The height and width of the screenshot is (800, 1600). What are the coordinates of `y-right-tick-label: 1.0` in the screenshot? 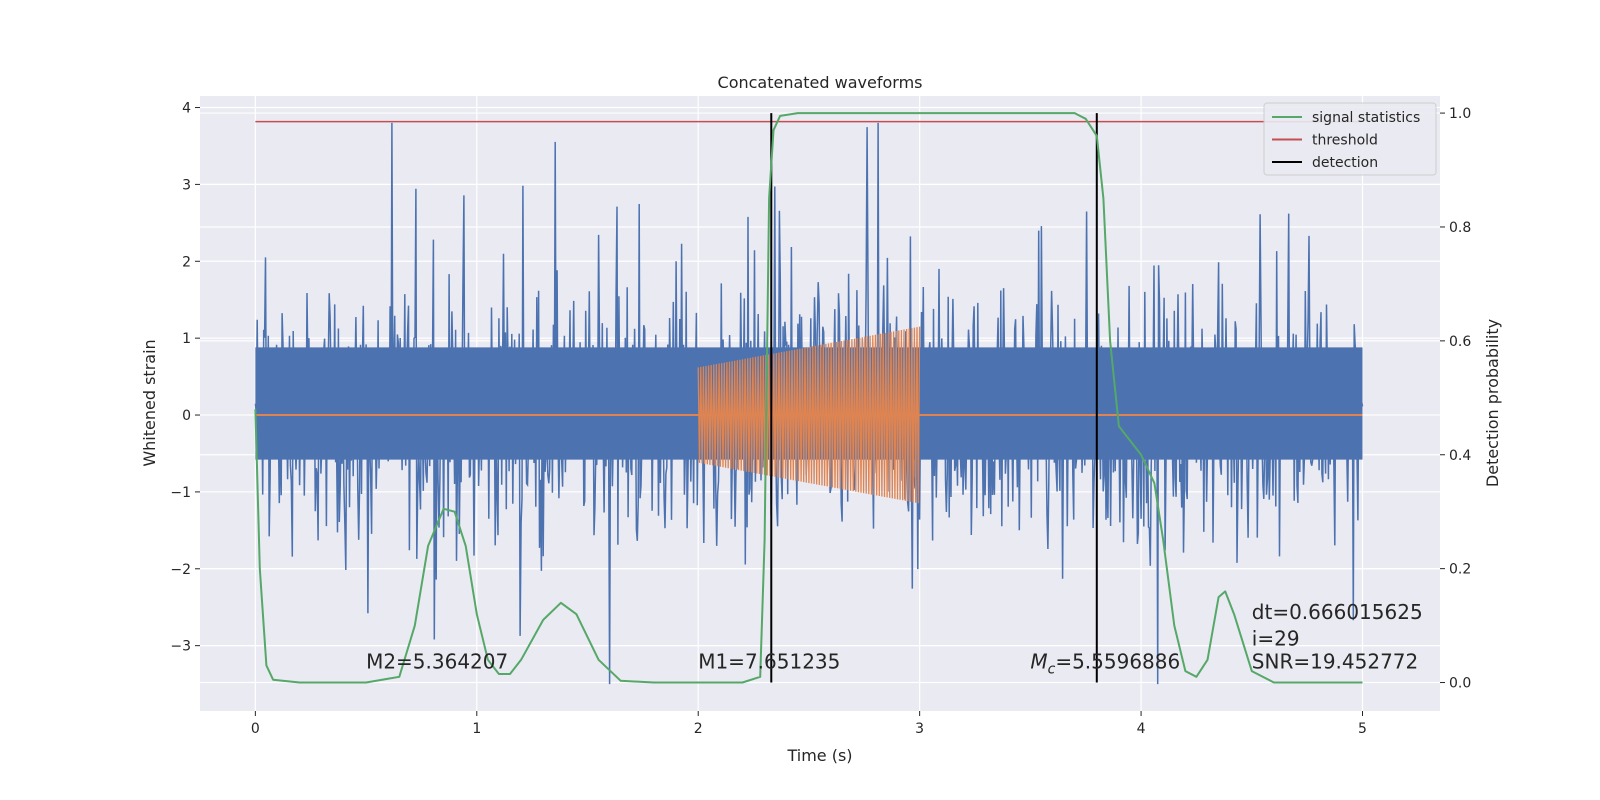 It's located at (1460, 114).